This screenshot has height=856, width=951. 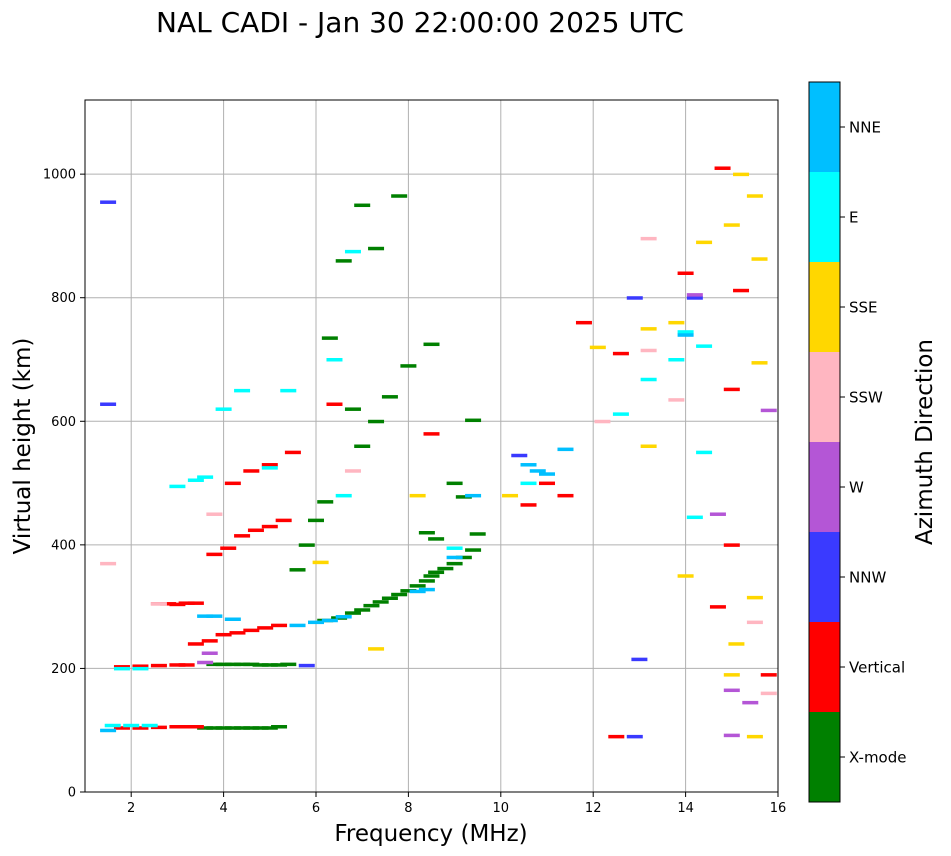 I want to click on x-axis-ticks: 2 4 6 8 10 12 14 16, so click(x=456, y=804).